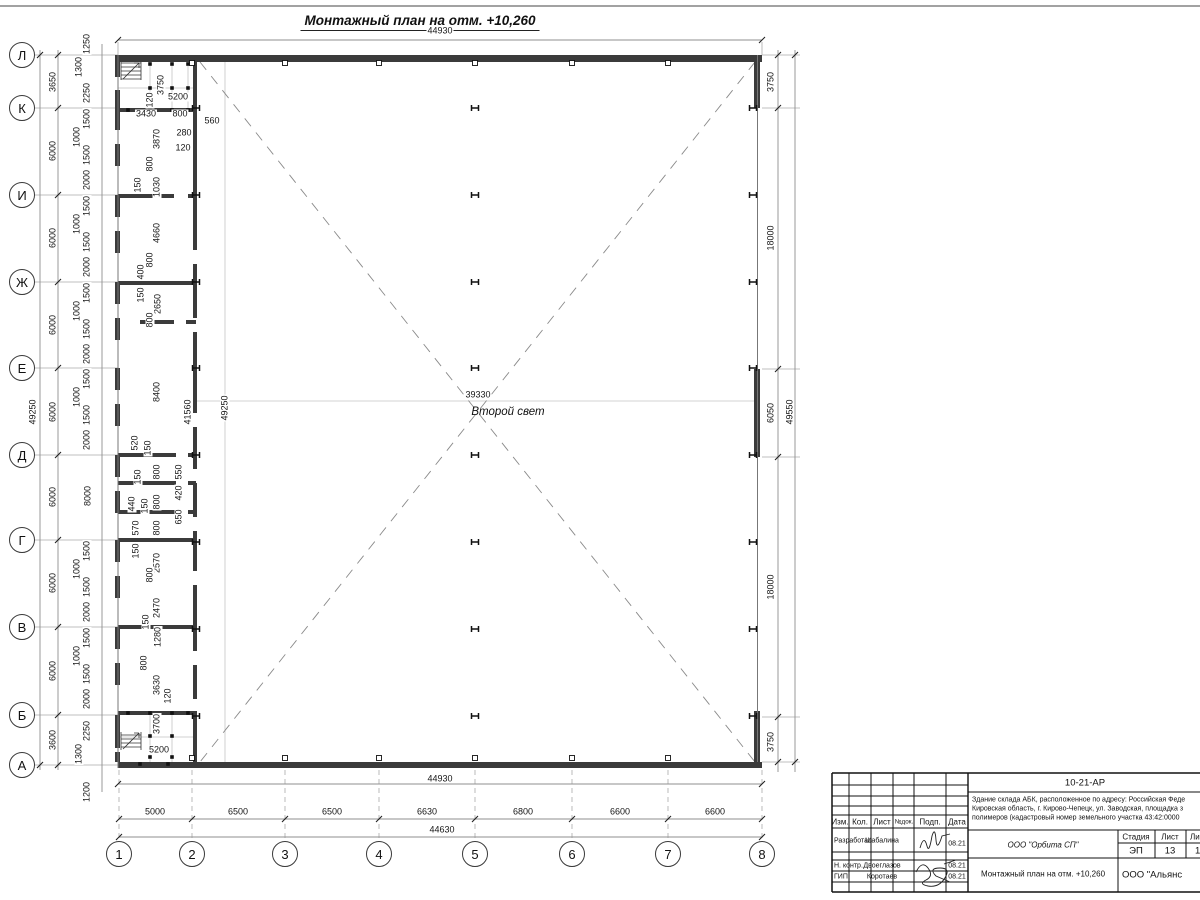 This screenshot has height=900, width=1200. What do you see at coordinates (156, 724) in the screenshot?
I see `dimension-label: 3700` at bounding box center [156, 724].